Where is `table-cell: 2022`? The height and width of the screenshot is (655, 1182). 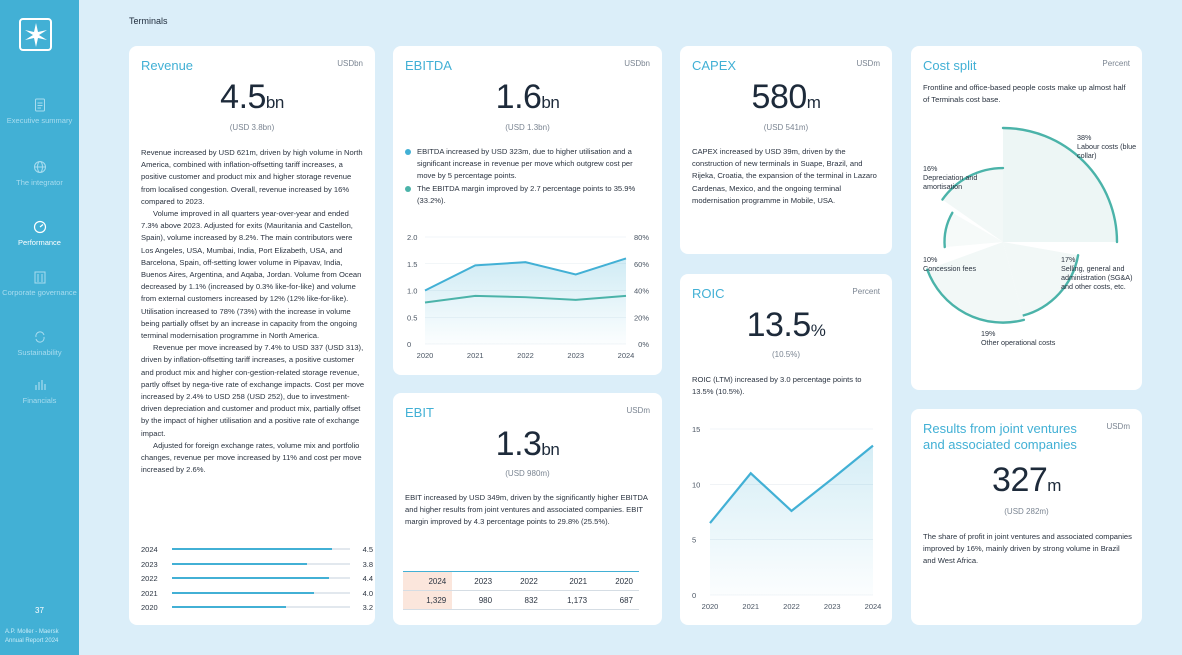 table-cell: 2022 is located at coordinates (521, 581).